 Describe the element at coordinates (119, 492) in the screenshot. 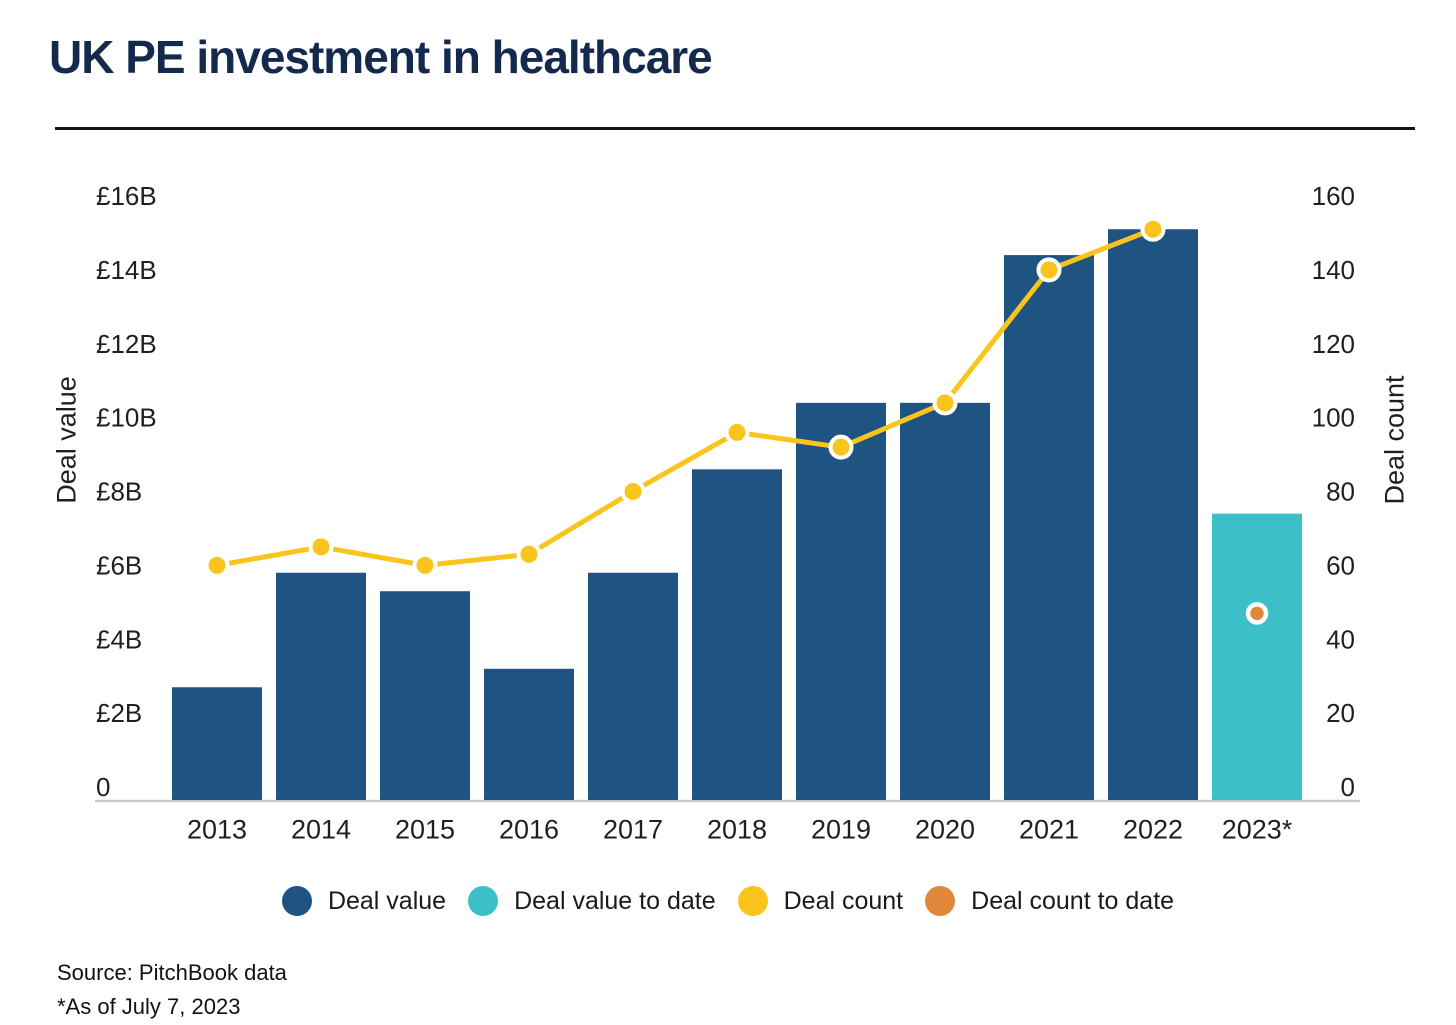

I see `left-axis-tick: £8B` at that location.